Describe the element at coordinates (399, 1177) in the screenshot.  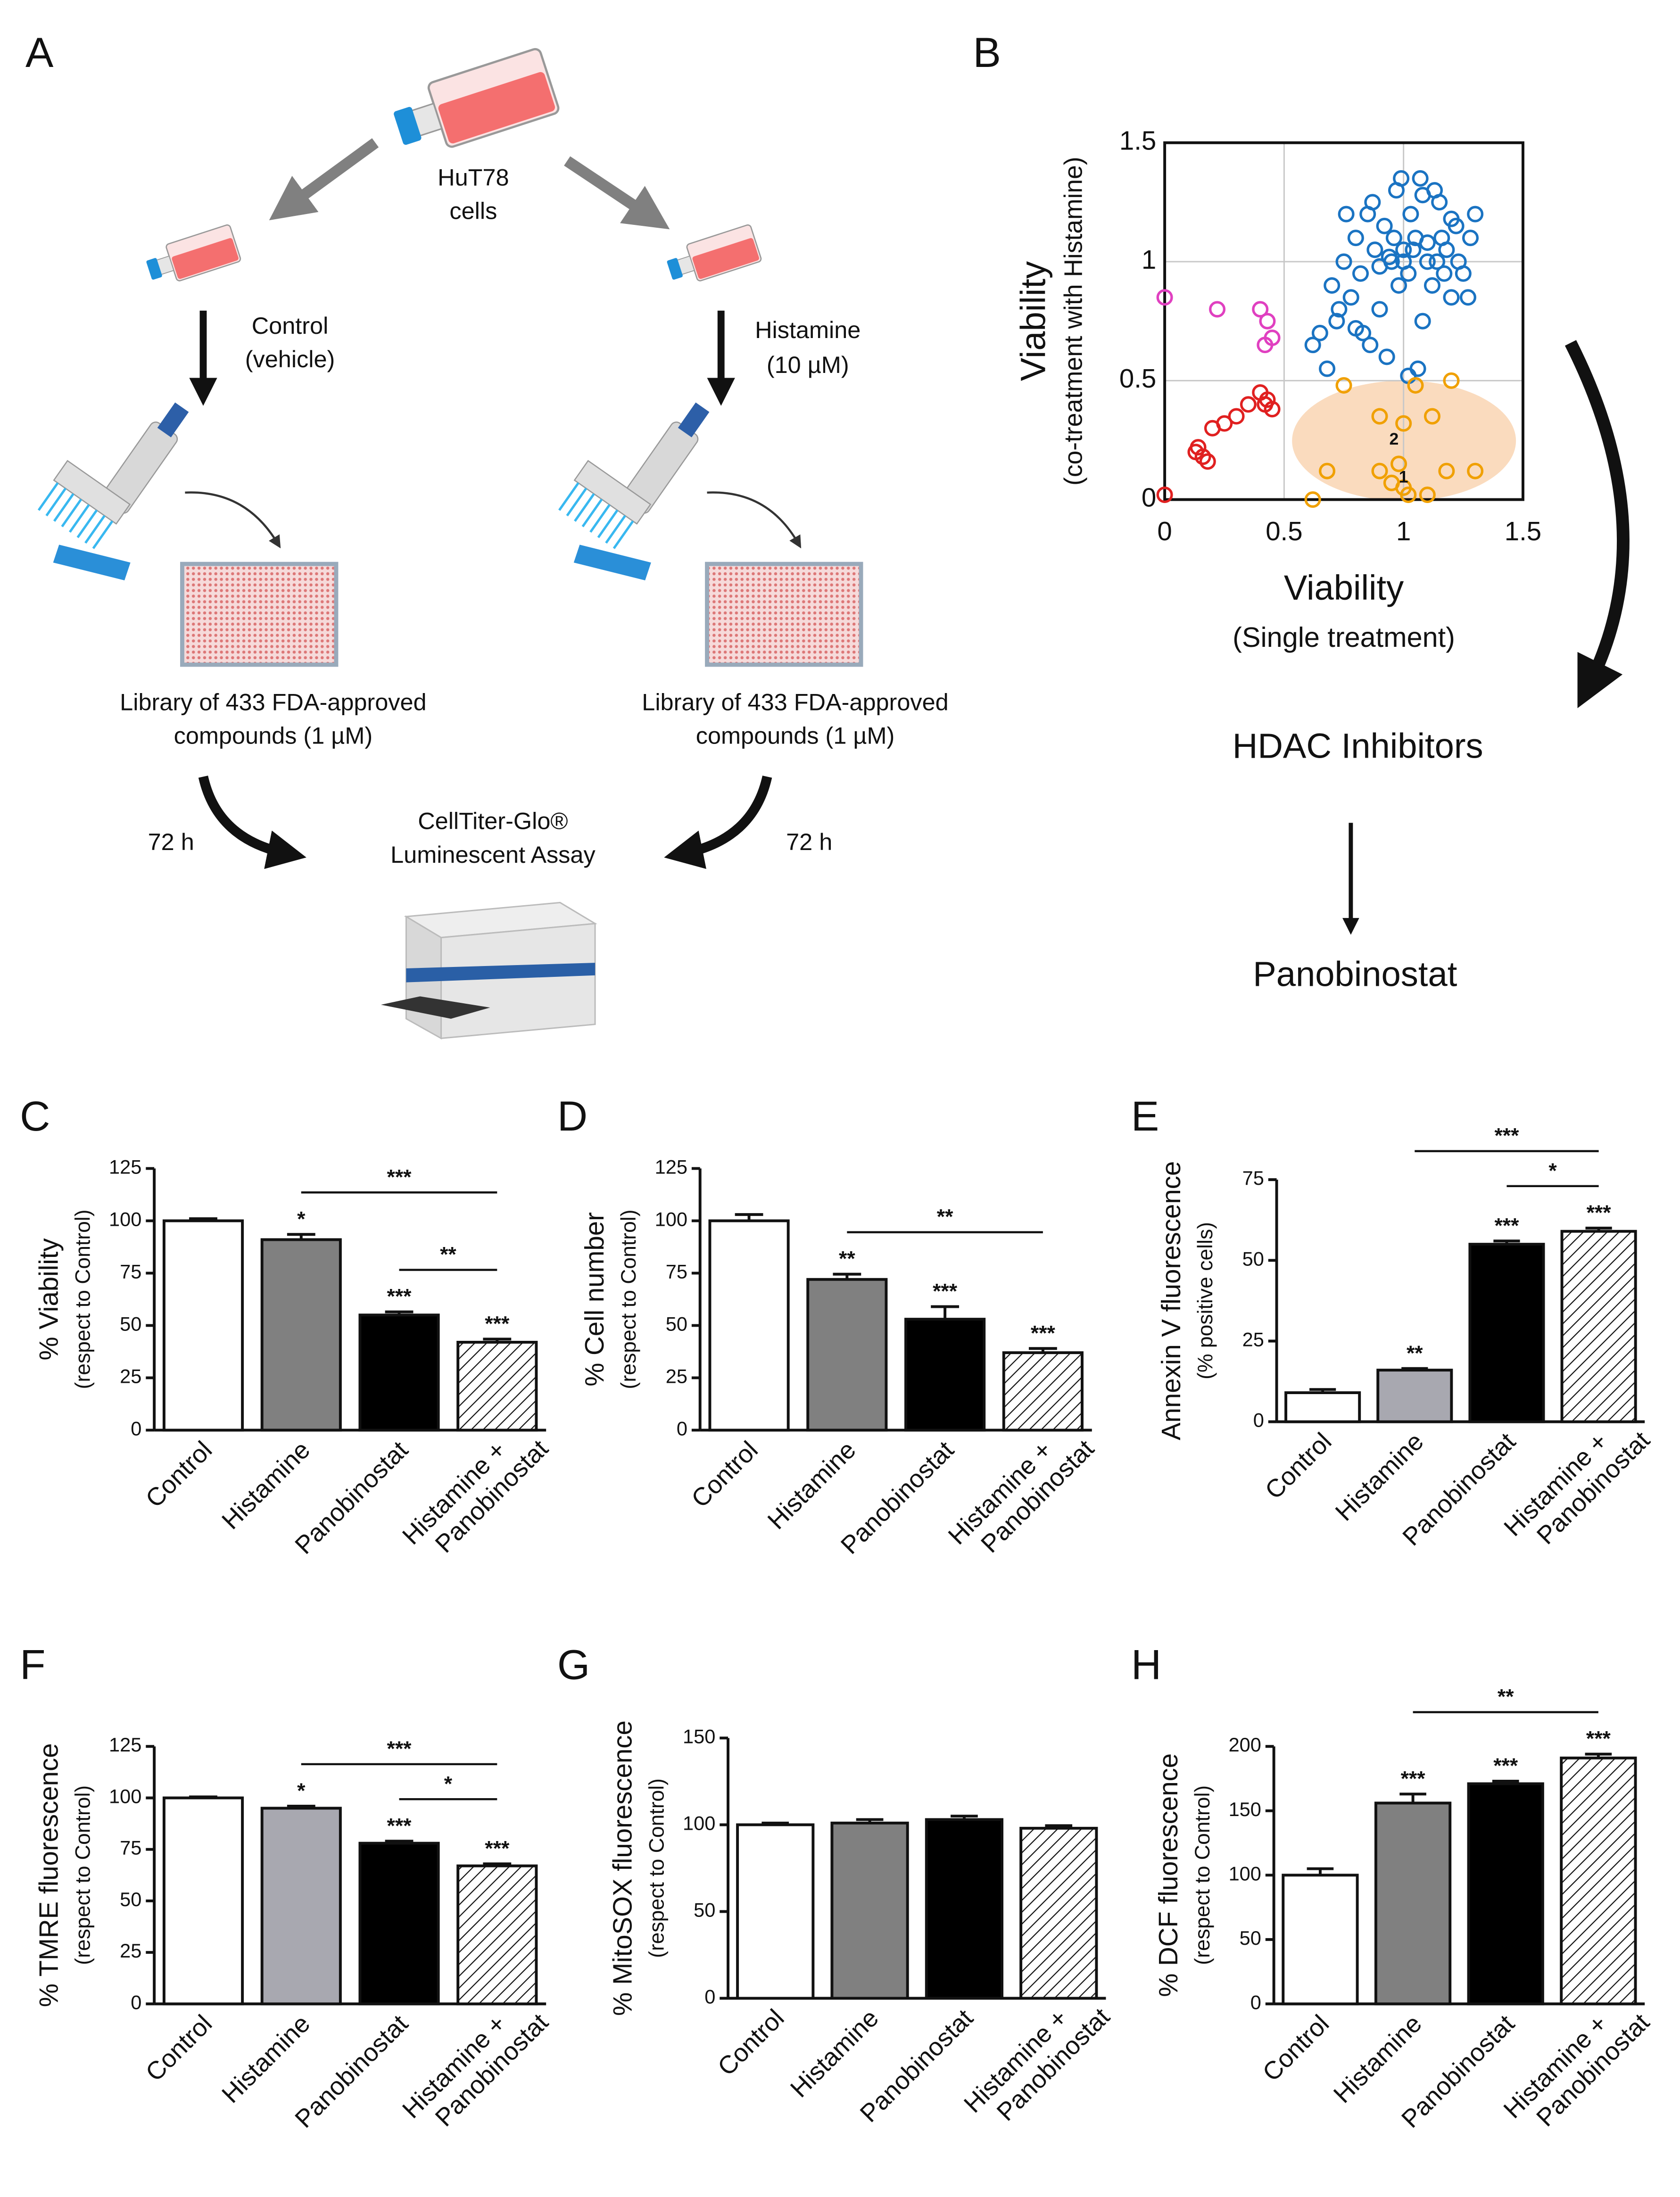
I see `comparison-label: ***` at that location.